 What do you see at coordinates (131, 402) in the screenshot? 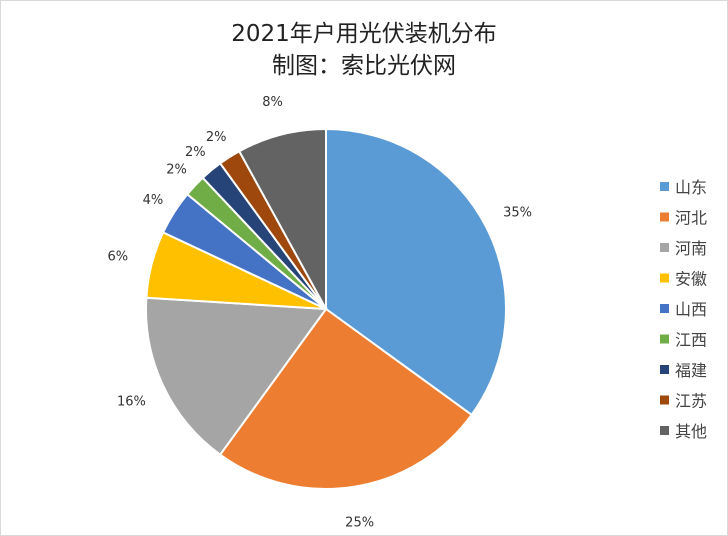
I see `data-label: 16%` at bounding box center [131, 402].